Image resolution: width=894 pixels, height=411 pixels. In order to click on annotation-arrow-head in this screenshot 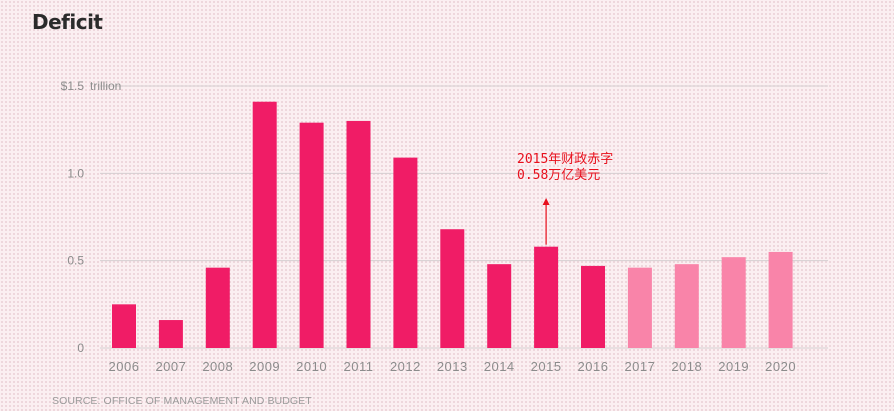, I will do `click(546, 201)`.